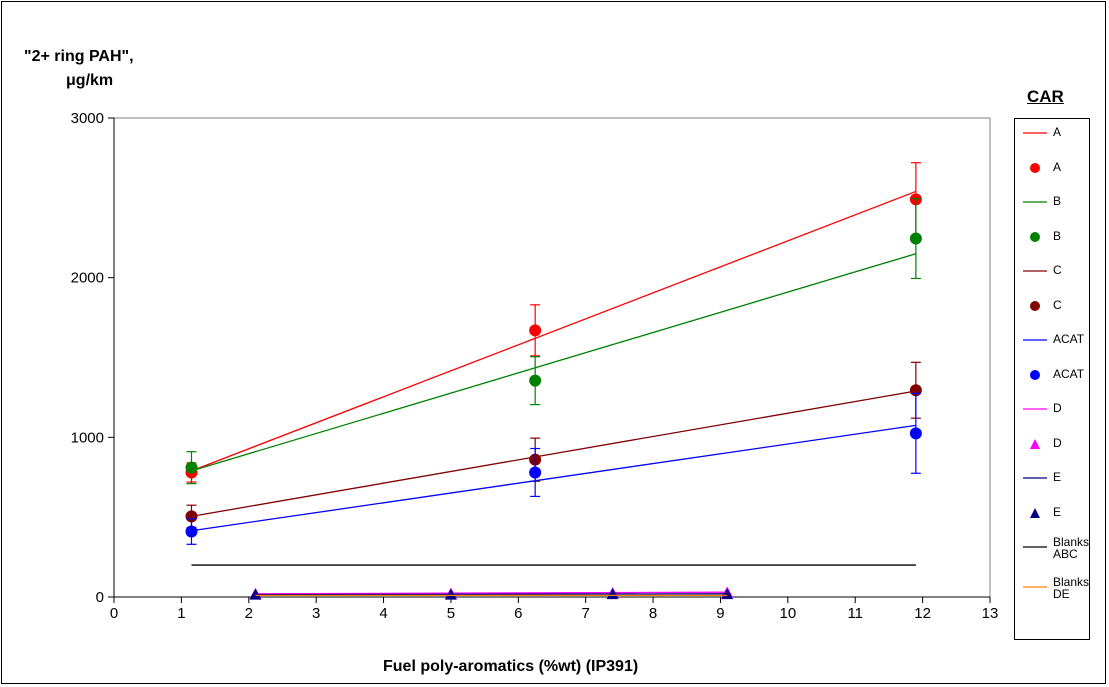 The image size is (1109, 687). What do you see at coordinates (720, 613) in the screenshot?
I see `x-tick-label: 9` at bounding box center [720, 613].